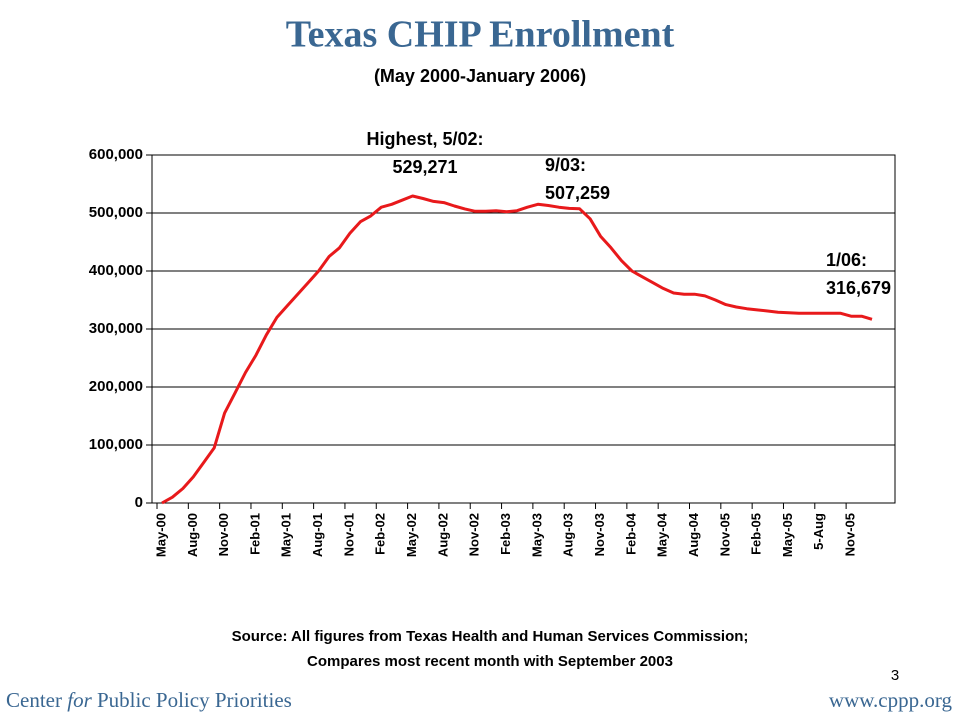 The height and width of the screenshot is (720, 960). What do you see at coordinates (380, 534) in the screenshot?
I see `x-tick-label: Feb-02` at bounding box center [380, 534].